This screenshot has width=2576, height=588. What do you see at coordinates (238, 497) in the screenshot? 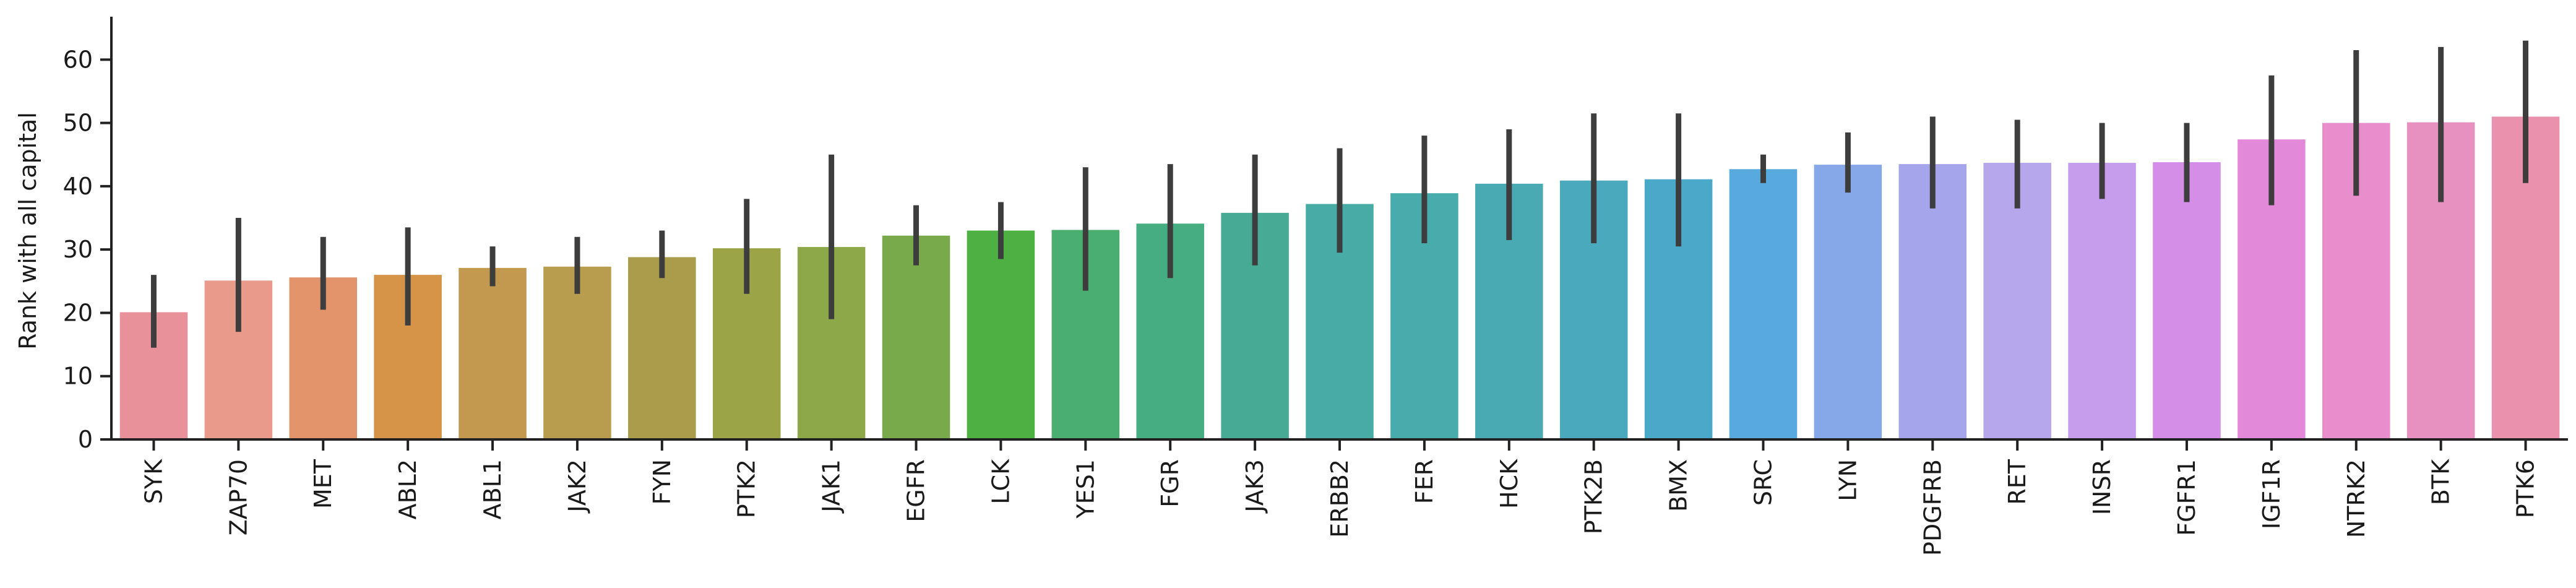
I see `x-tick-label: ZAP70` at bounding box center [238, 497].